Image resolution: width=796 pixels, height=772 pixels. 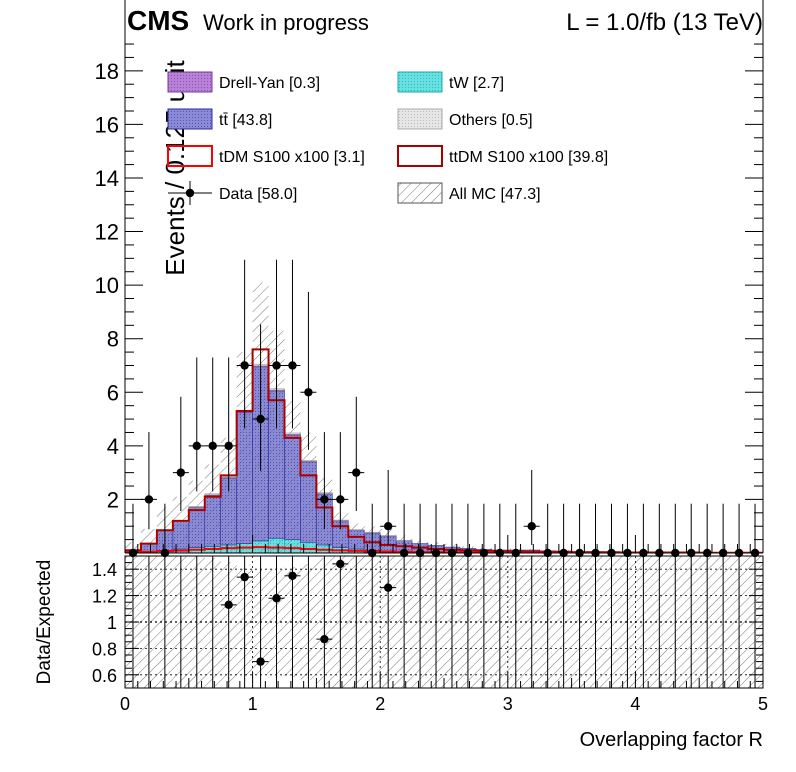 I want to click on ratio-y-tick-label: 0.6, so click(x=104, y=676).